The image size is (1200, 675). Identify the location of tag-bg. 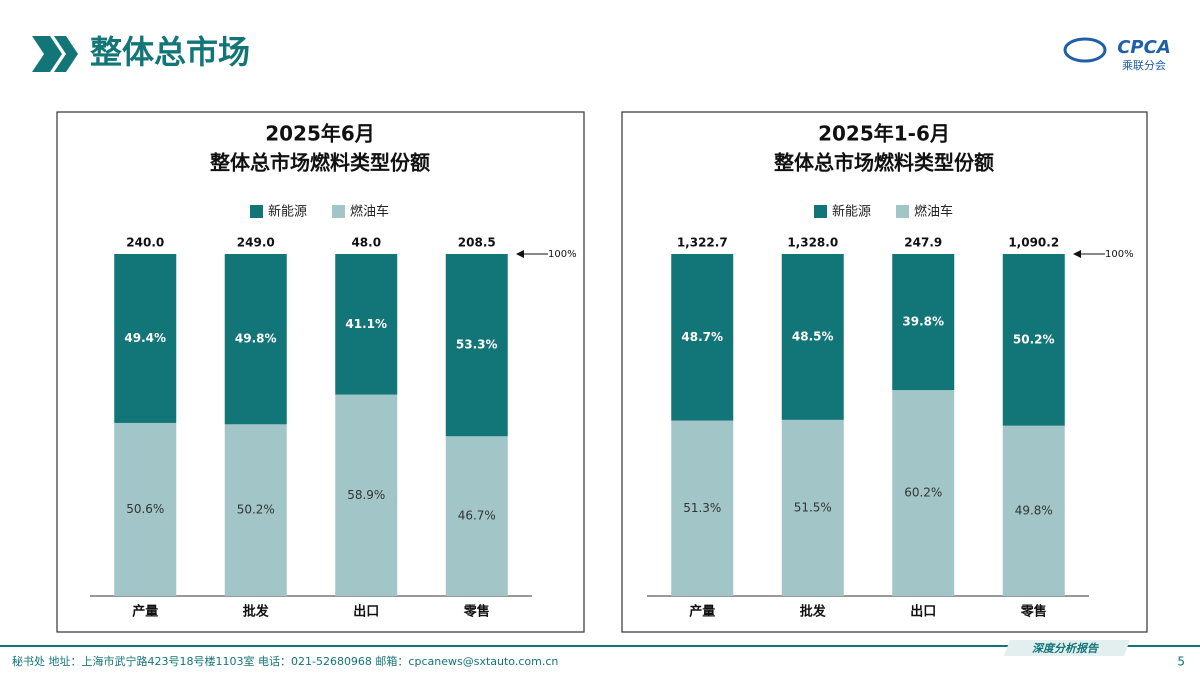
(1067, 648).